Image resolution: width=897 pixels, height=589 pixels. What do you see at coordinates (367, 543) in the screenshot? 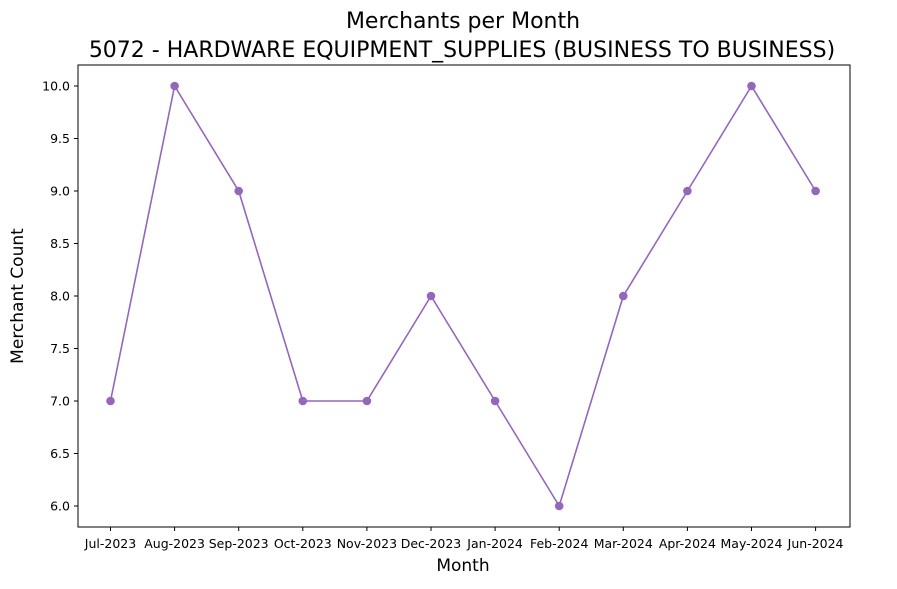
I see `x-tick-label: Nov-2023` at bounding box center [367, 543].